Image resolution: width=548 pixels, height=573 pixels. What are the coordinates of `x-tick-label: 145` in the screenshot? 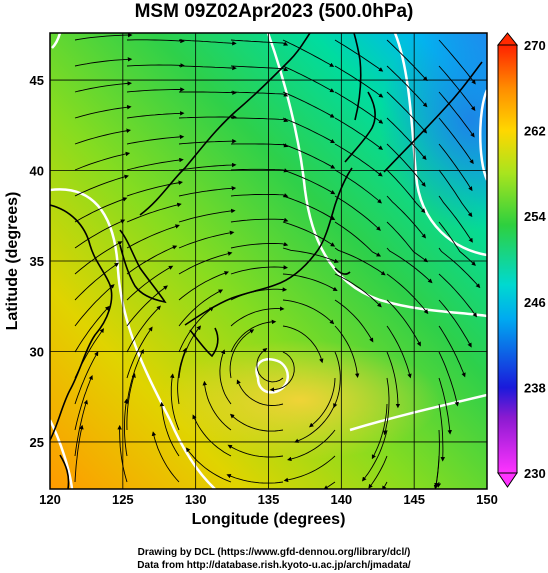 It's located at (414, 499).